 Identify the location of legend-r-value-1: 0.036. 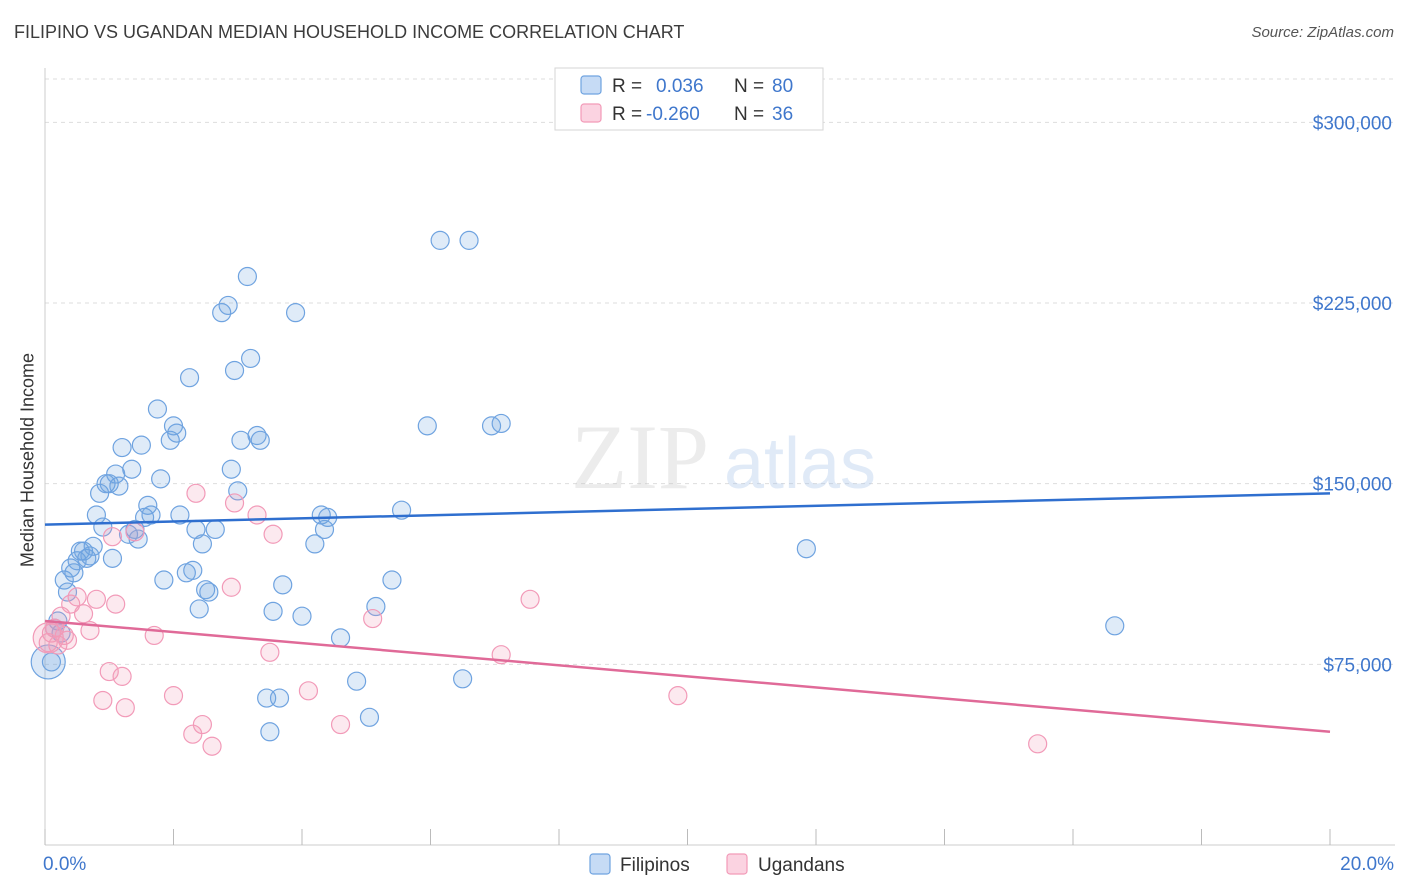
(680, 86).